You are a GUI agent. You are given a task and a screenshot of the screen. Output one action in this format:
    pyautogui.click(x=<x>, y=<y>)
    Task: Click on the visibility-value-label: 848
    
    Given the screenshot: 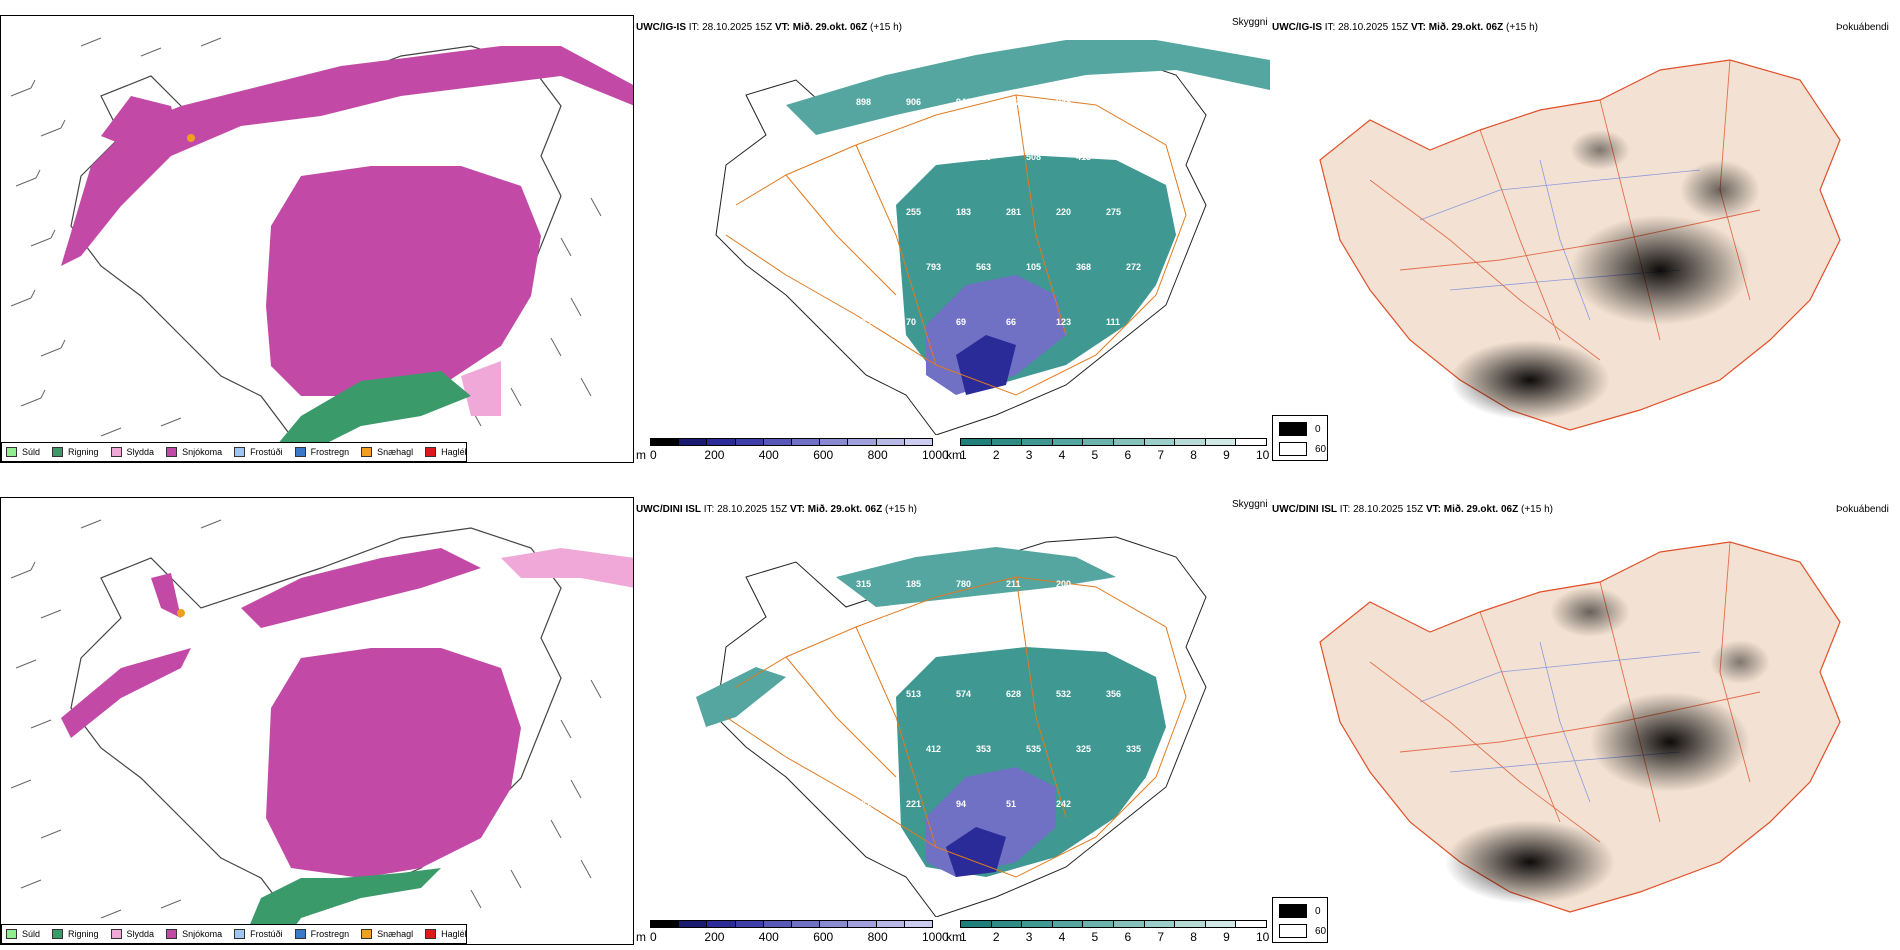 What is the action you would take?
    pyautogui.click(x=1063, y=102)
    